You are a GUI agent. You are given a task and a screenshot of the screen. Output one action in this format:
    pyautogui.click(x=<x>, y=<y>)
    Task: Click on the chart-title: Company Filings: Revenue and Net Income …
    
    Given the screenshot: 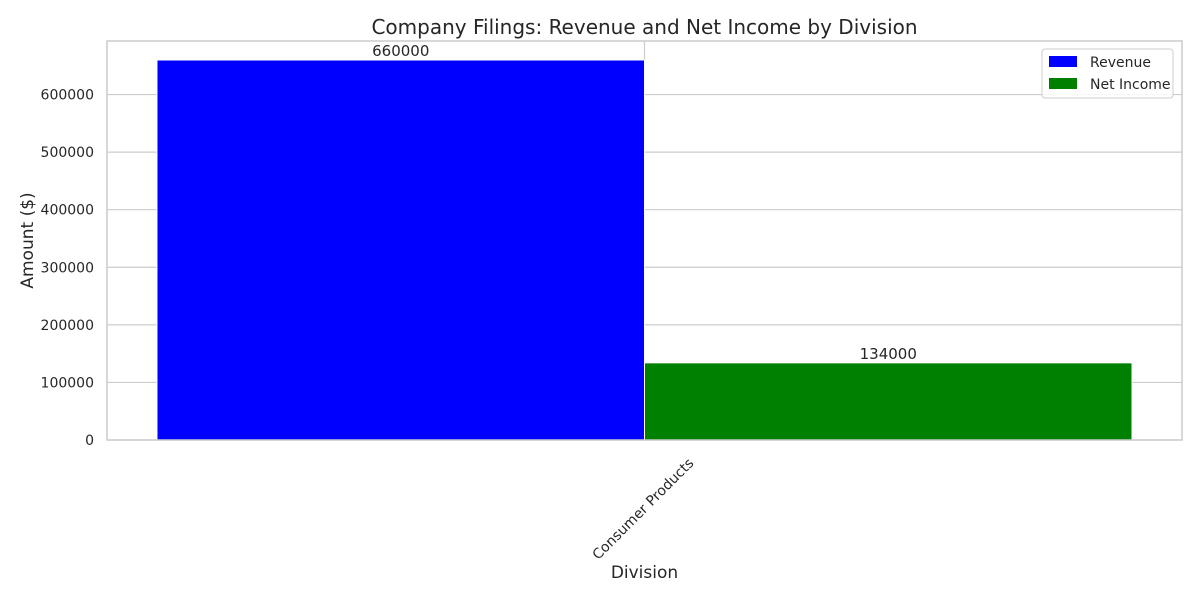 What is the action you would take?
    pyautogui.click(x=644, y=27)
    